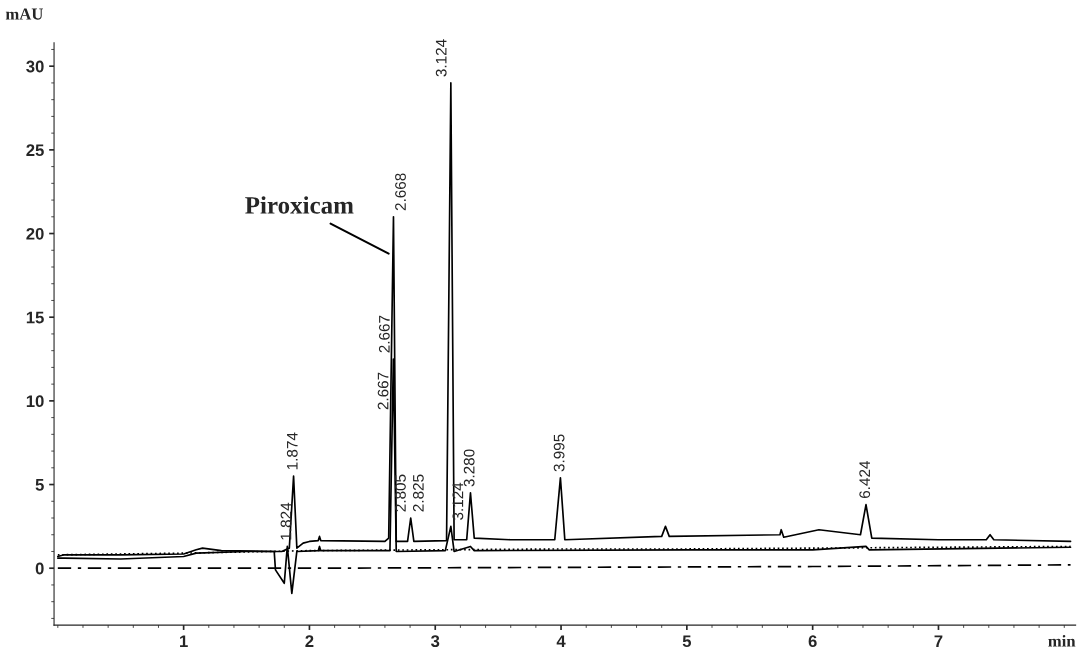 The width and height of the screenshot is (1081, 658). Describe the element at coordinates (35, 66) in the screenshot. I see `y-tick-label: 30` at that location.